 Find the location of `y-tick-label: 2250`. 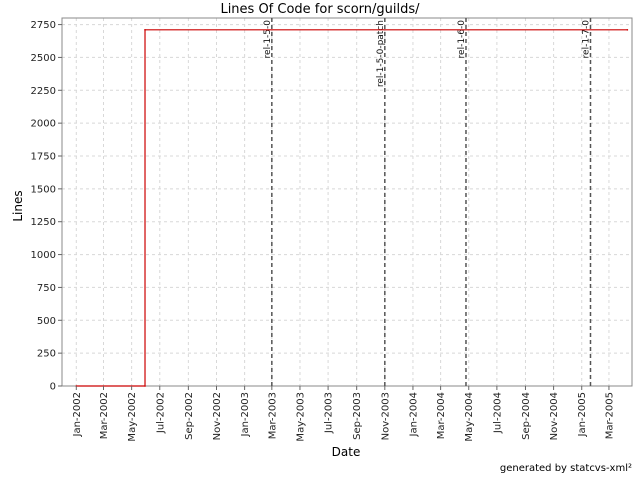

y-tick-label: 2250 is located at coordinates (43, 91).